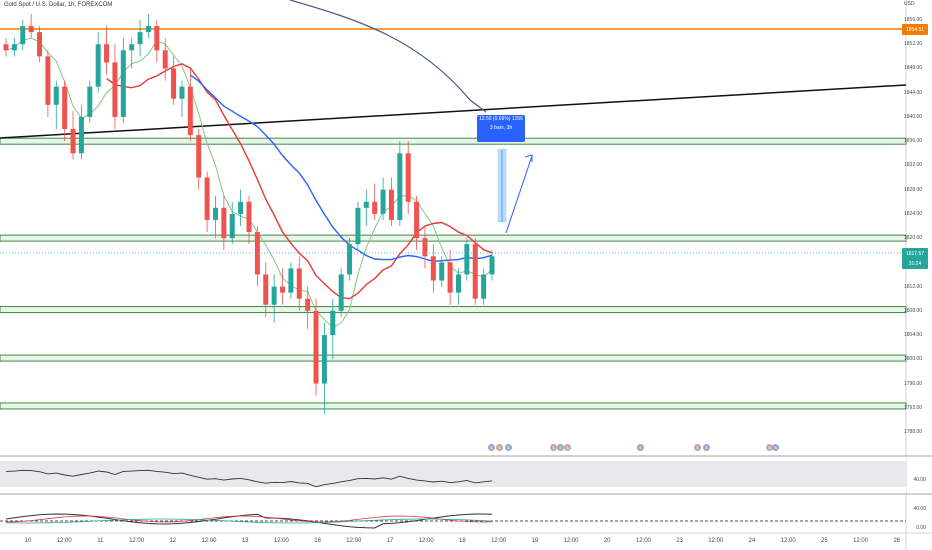 The image size is (932, 550). What do you see at coordinates (921, 528) in the screenshot?
I see `indicator-2-value-b: 0.00` at bounding box center [921, 528].